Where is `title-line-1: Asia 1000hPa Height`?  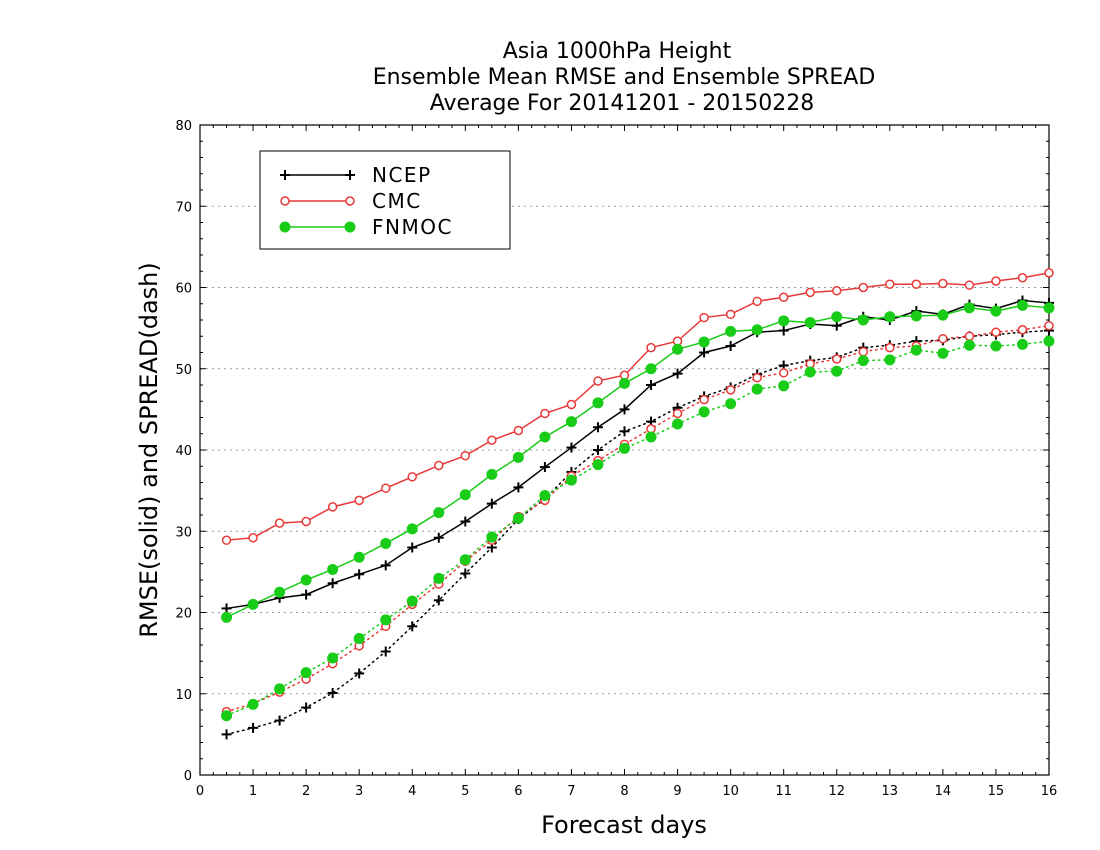 title-line-1: Asia 1000hPa Height is located at coordinates (617, 51).